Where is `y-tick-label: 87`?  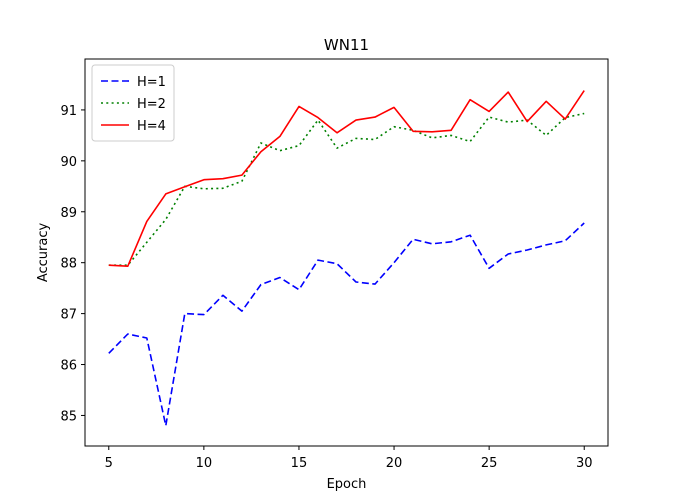
y-tick-label: 87 is located at coordinates (68, 315).